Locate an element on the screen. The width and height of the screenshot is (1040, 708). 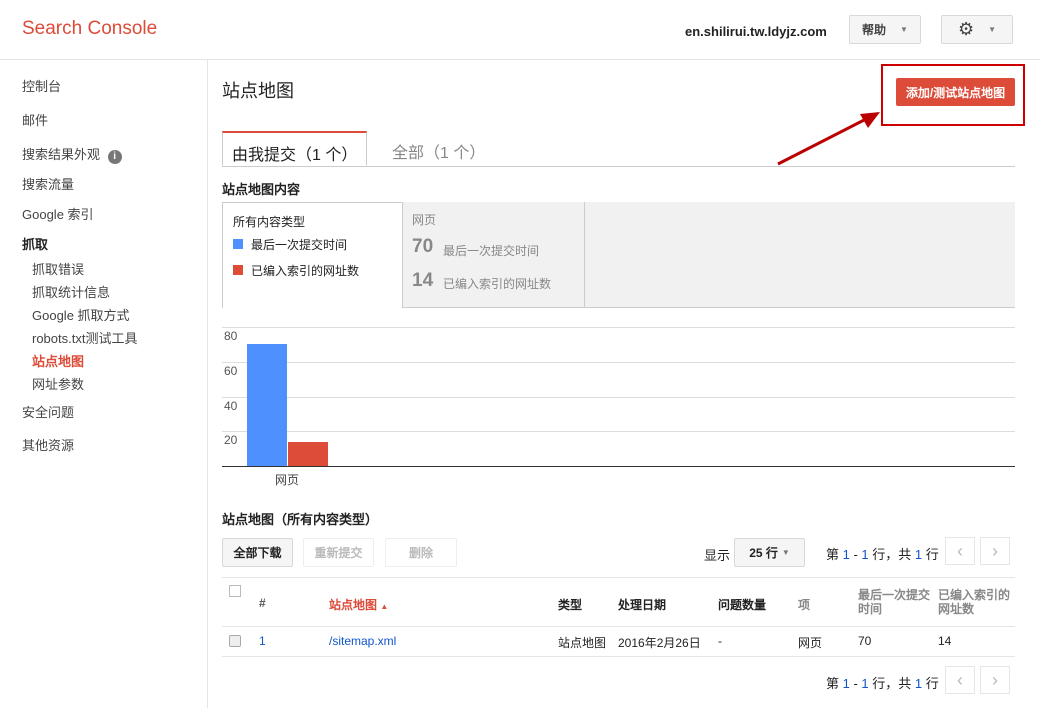
content-heading: 站点地图内容 is located at coordinates (261, 189).